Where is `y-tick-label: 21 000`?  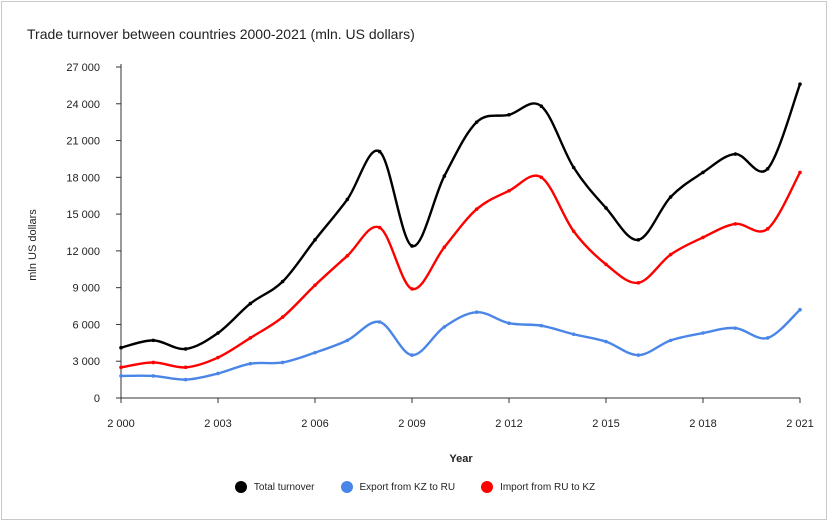 y-tick-label: 21 000 is located at coordinates (83, 142).